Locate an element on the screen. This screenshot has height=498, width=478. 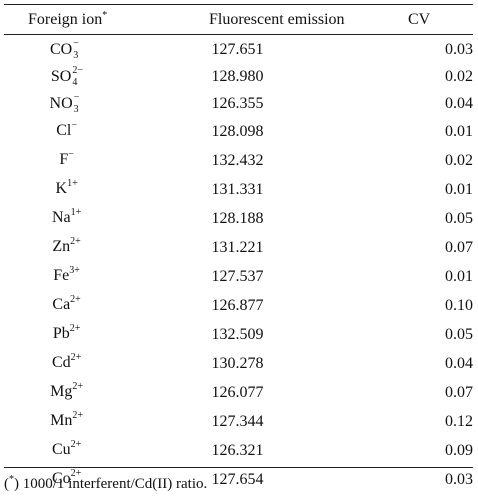
emission-cell: 131.221 is located at coordinates (237, 247).